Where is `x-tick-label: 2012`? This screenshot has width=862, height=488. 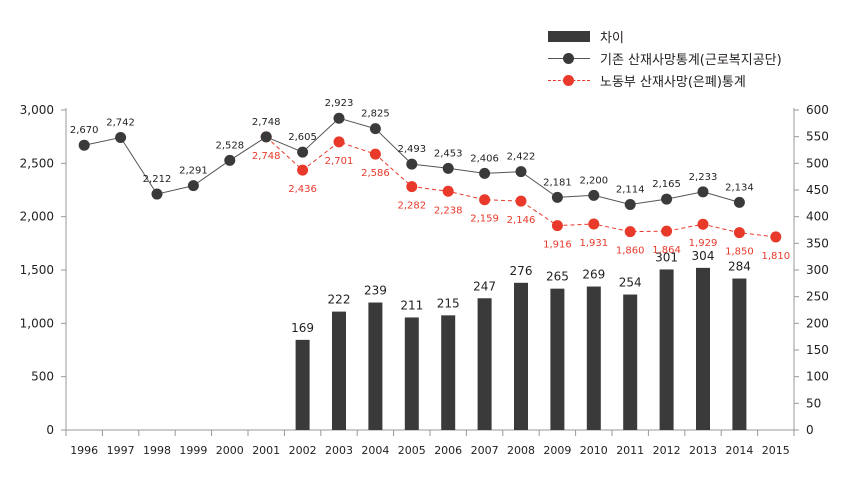 x-tick-label: 2012 is located at coordinates (667, 450).